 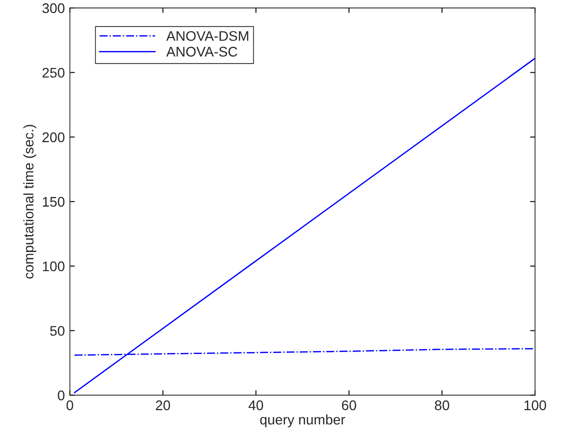 What do you see at coordinates (57, 331) in the screenshot?
I see `y-tick-label: 50` at bounding box center [57, 331].